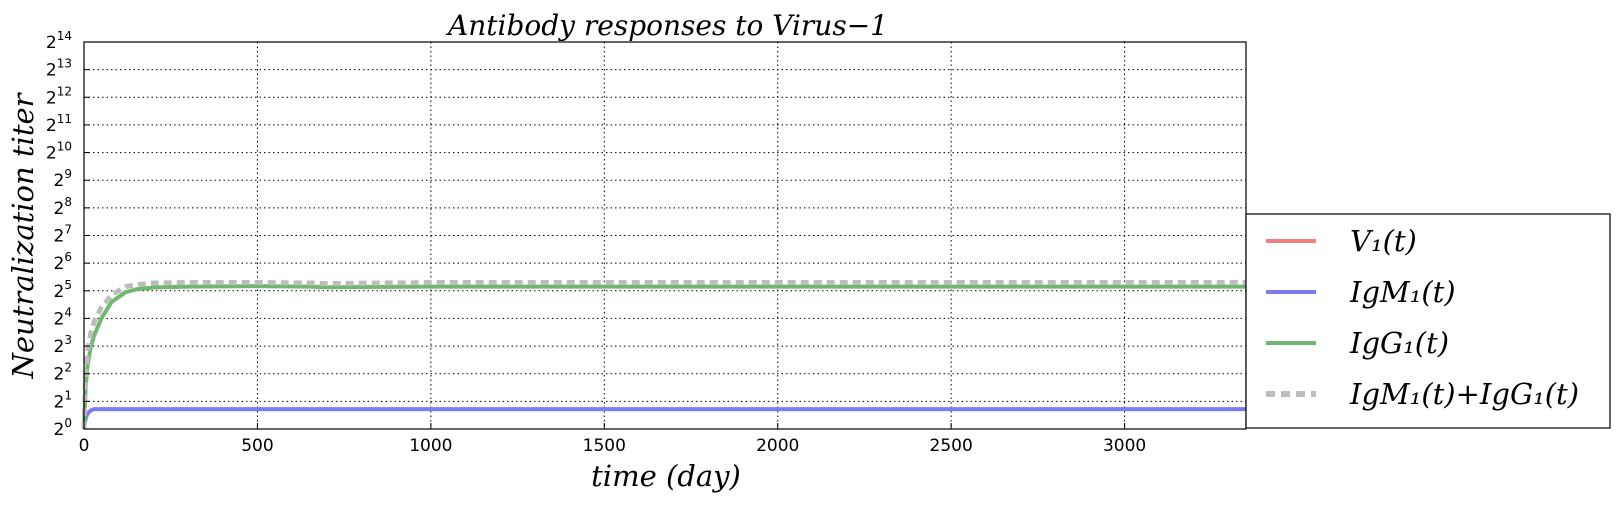  I want to click on y-tick-label: 24, so click(63, 317).